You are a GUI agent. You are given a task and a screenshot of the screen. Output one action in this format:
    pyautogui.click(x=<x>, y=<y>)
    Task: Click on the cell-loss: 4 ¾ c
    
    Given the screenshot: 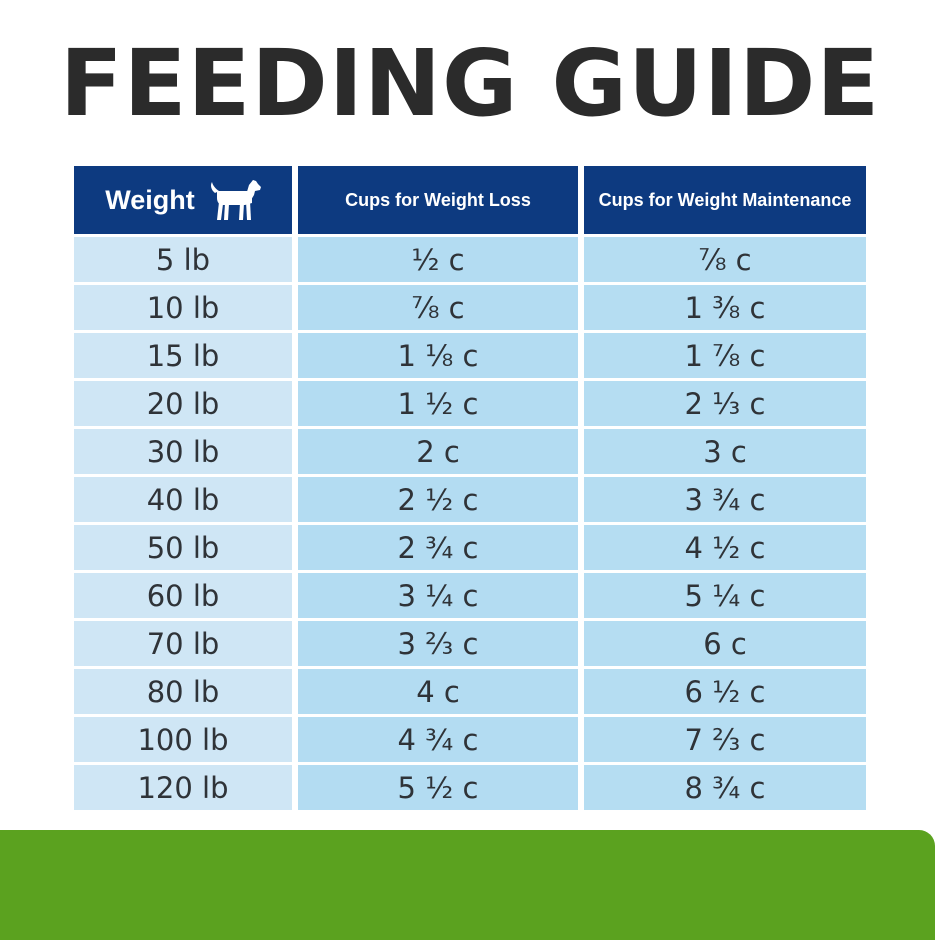 What is the action you would take?
    pyautogui.click(x=438, y=739)
    